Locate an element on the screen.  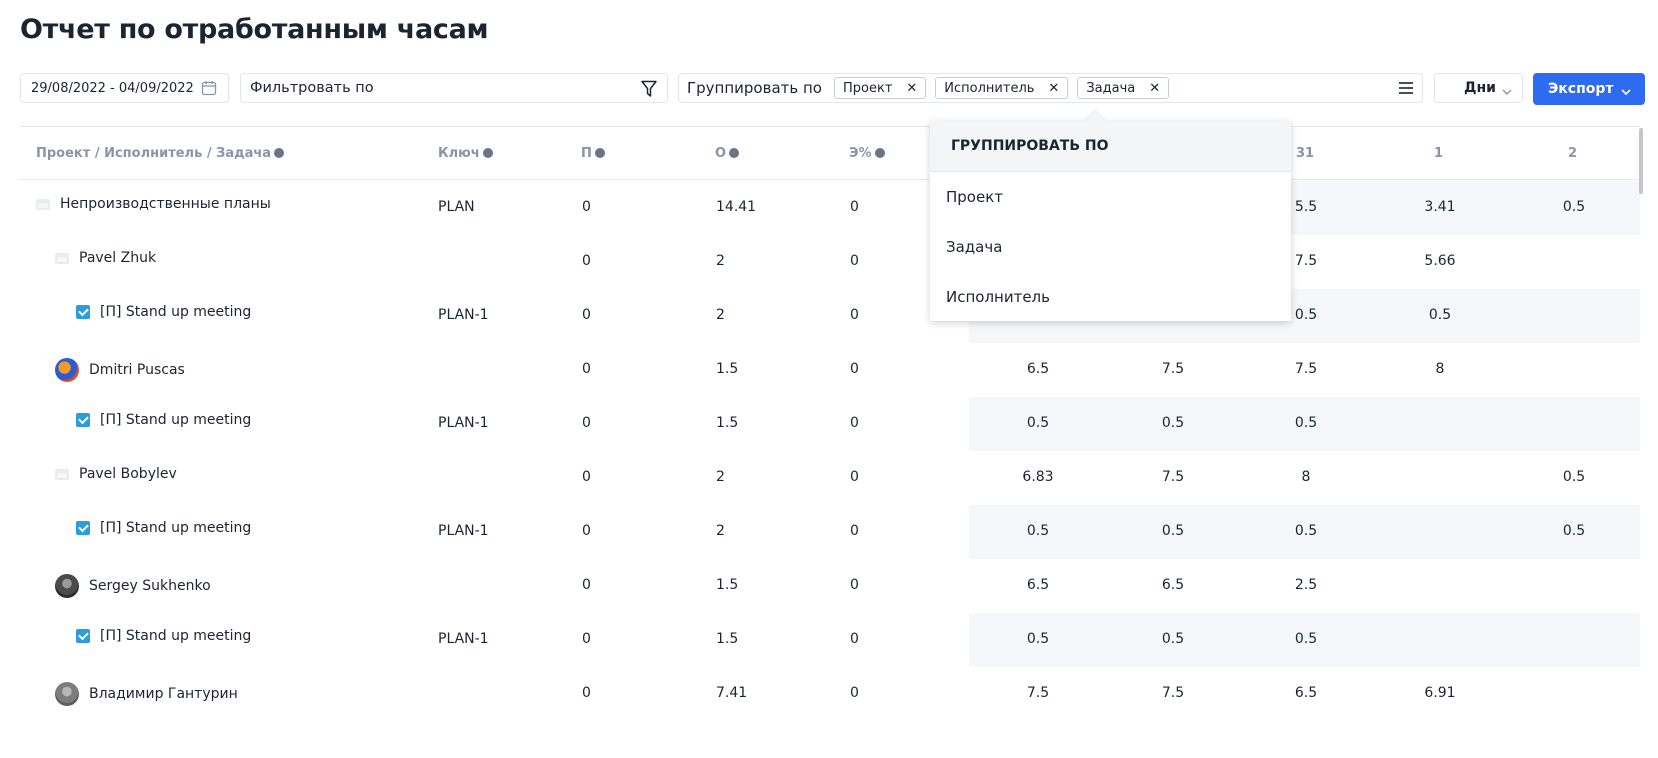
calendar-icon is located at coordinates (209, 90).